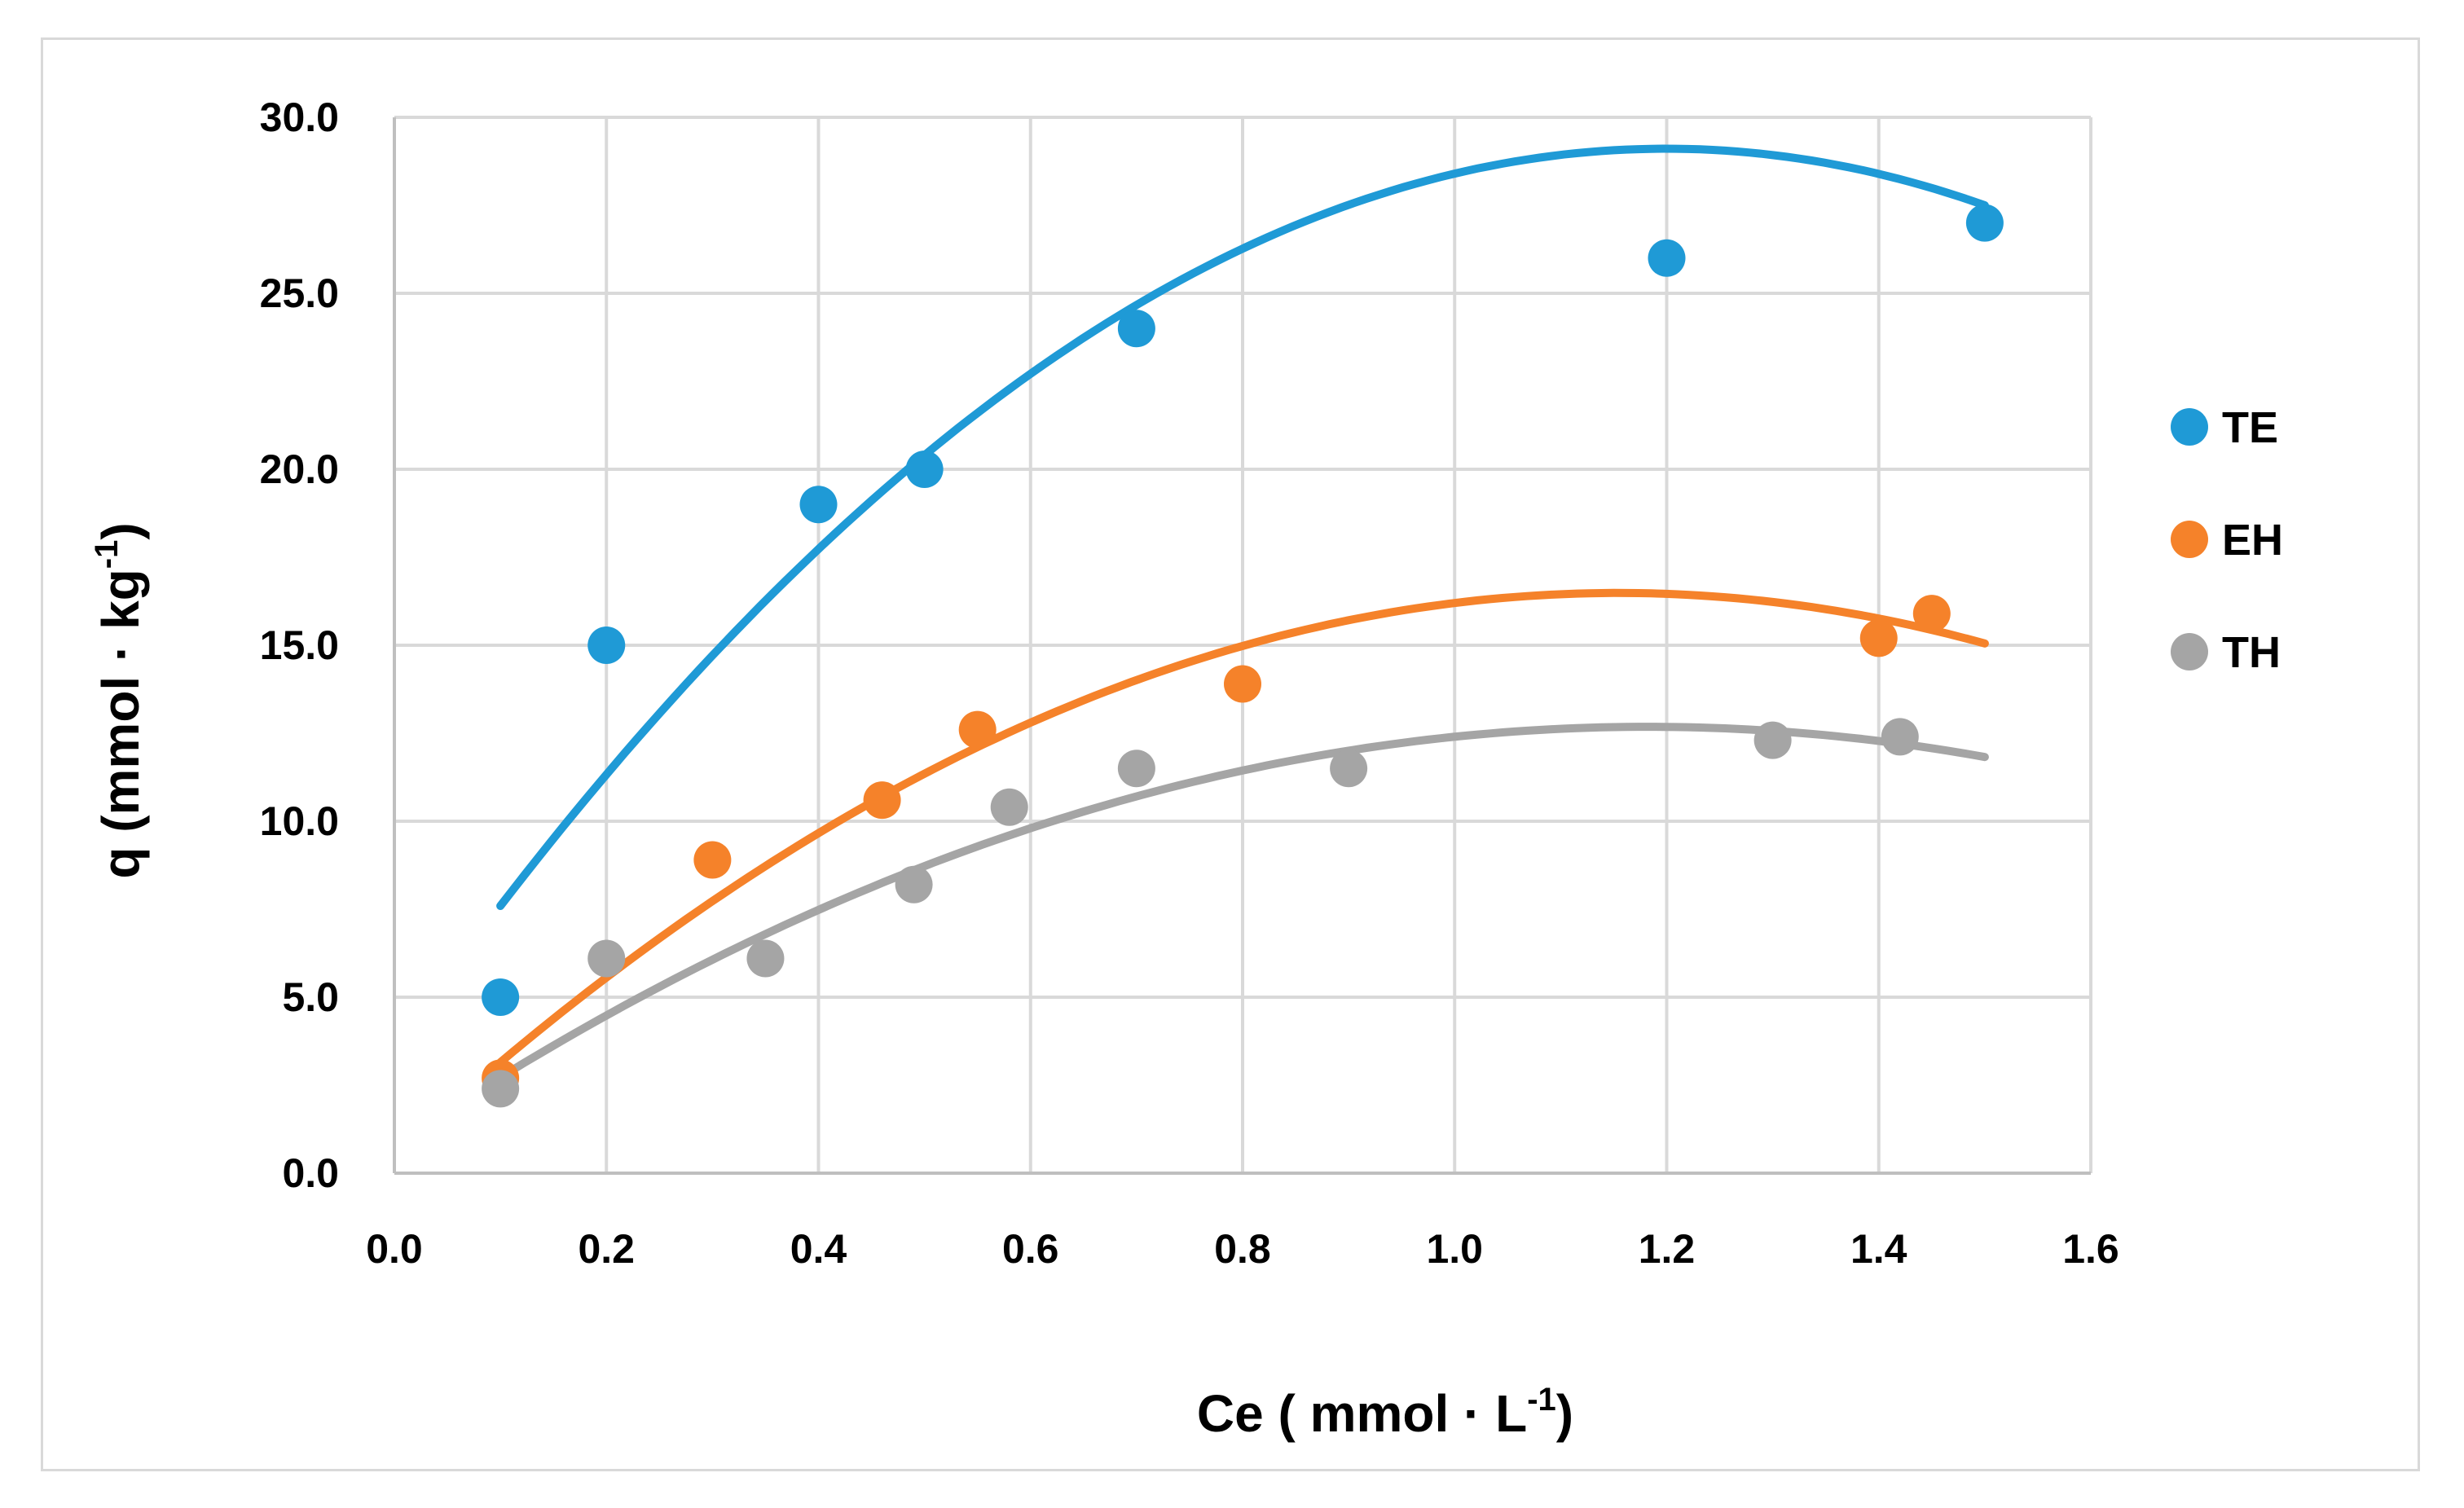 Image resolution: width=2464 pixels, height=1508 pixels. What do you see at coordinates (818, 1249) in the screenshot?
I see `x-tick-label: 0.4` at bounding box center [818, 1249].